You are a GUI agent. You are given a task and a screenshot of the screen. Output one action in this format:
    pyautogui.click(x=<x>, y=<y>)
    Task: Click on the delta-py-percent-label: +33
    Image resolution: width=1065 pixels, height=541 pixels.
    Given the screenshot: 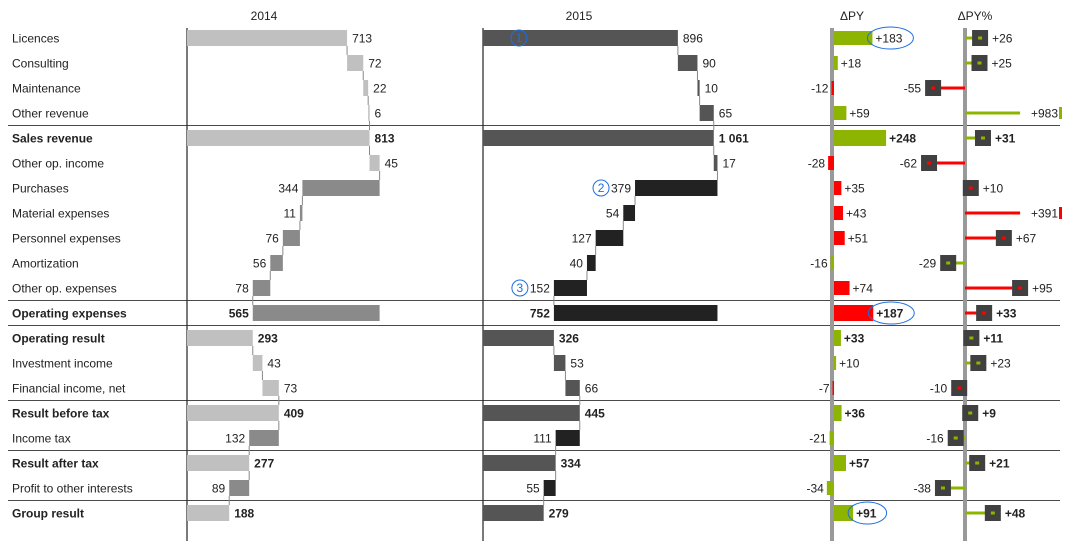 What is the action you would take?
    pyautogui.click(x=1006, y=314)
    